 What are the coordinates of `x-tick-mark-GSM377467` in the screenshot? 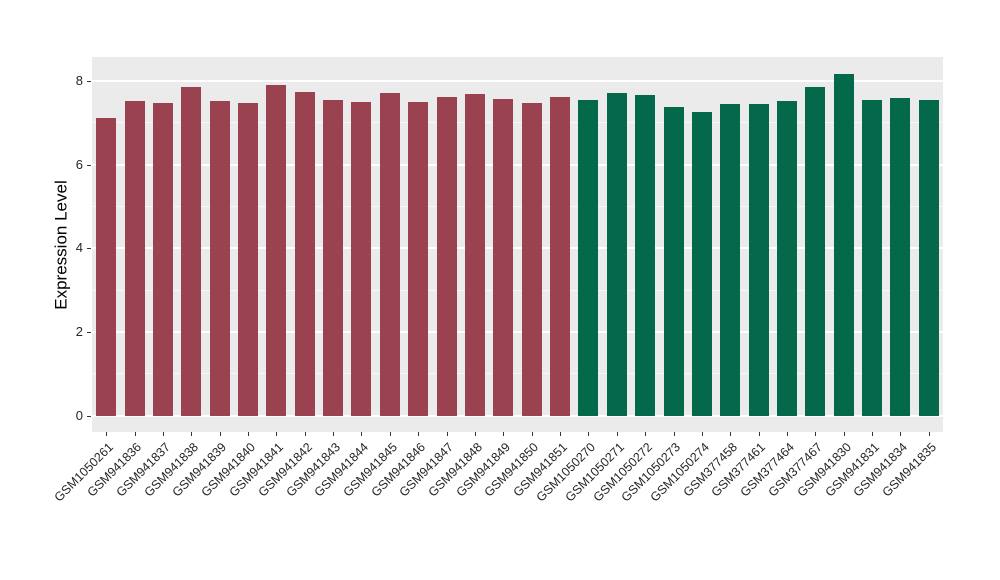 It's located at (816, 434).